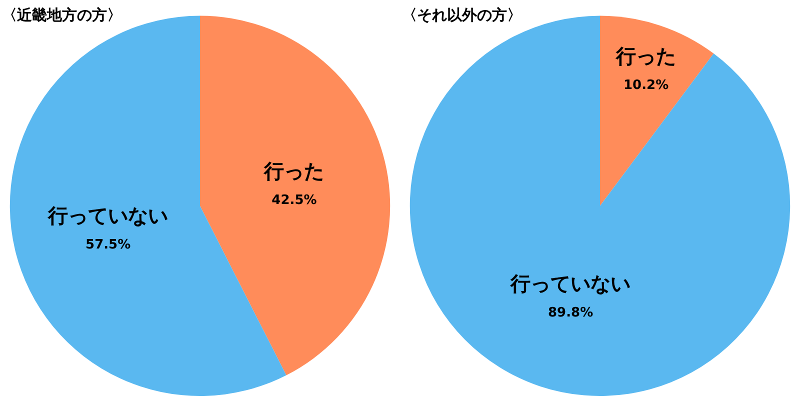  I want to click on chart-title: 〈それ以外の方〉, so click(462, 15).